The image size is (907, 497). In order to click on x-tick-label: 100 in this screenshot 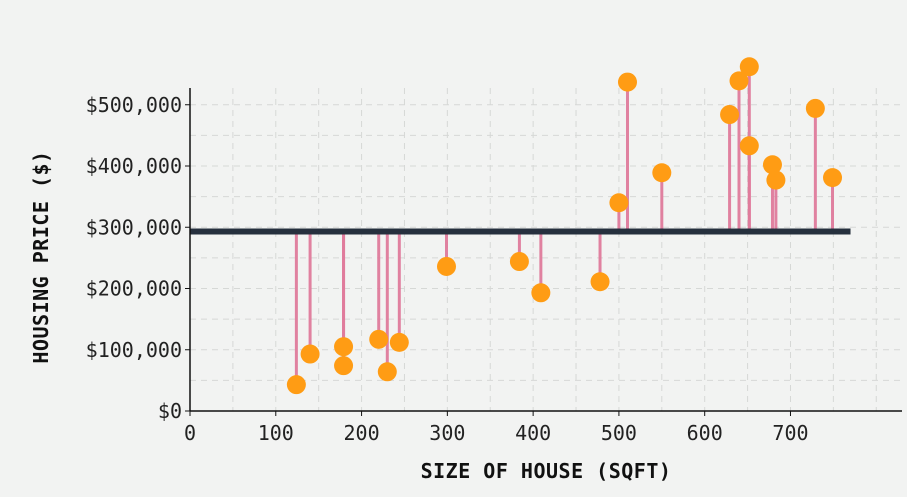, I will do `click(276, 433)`.